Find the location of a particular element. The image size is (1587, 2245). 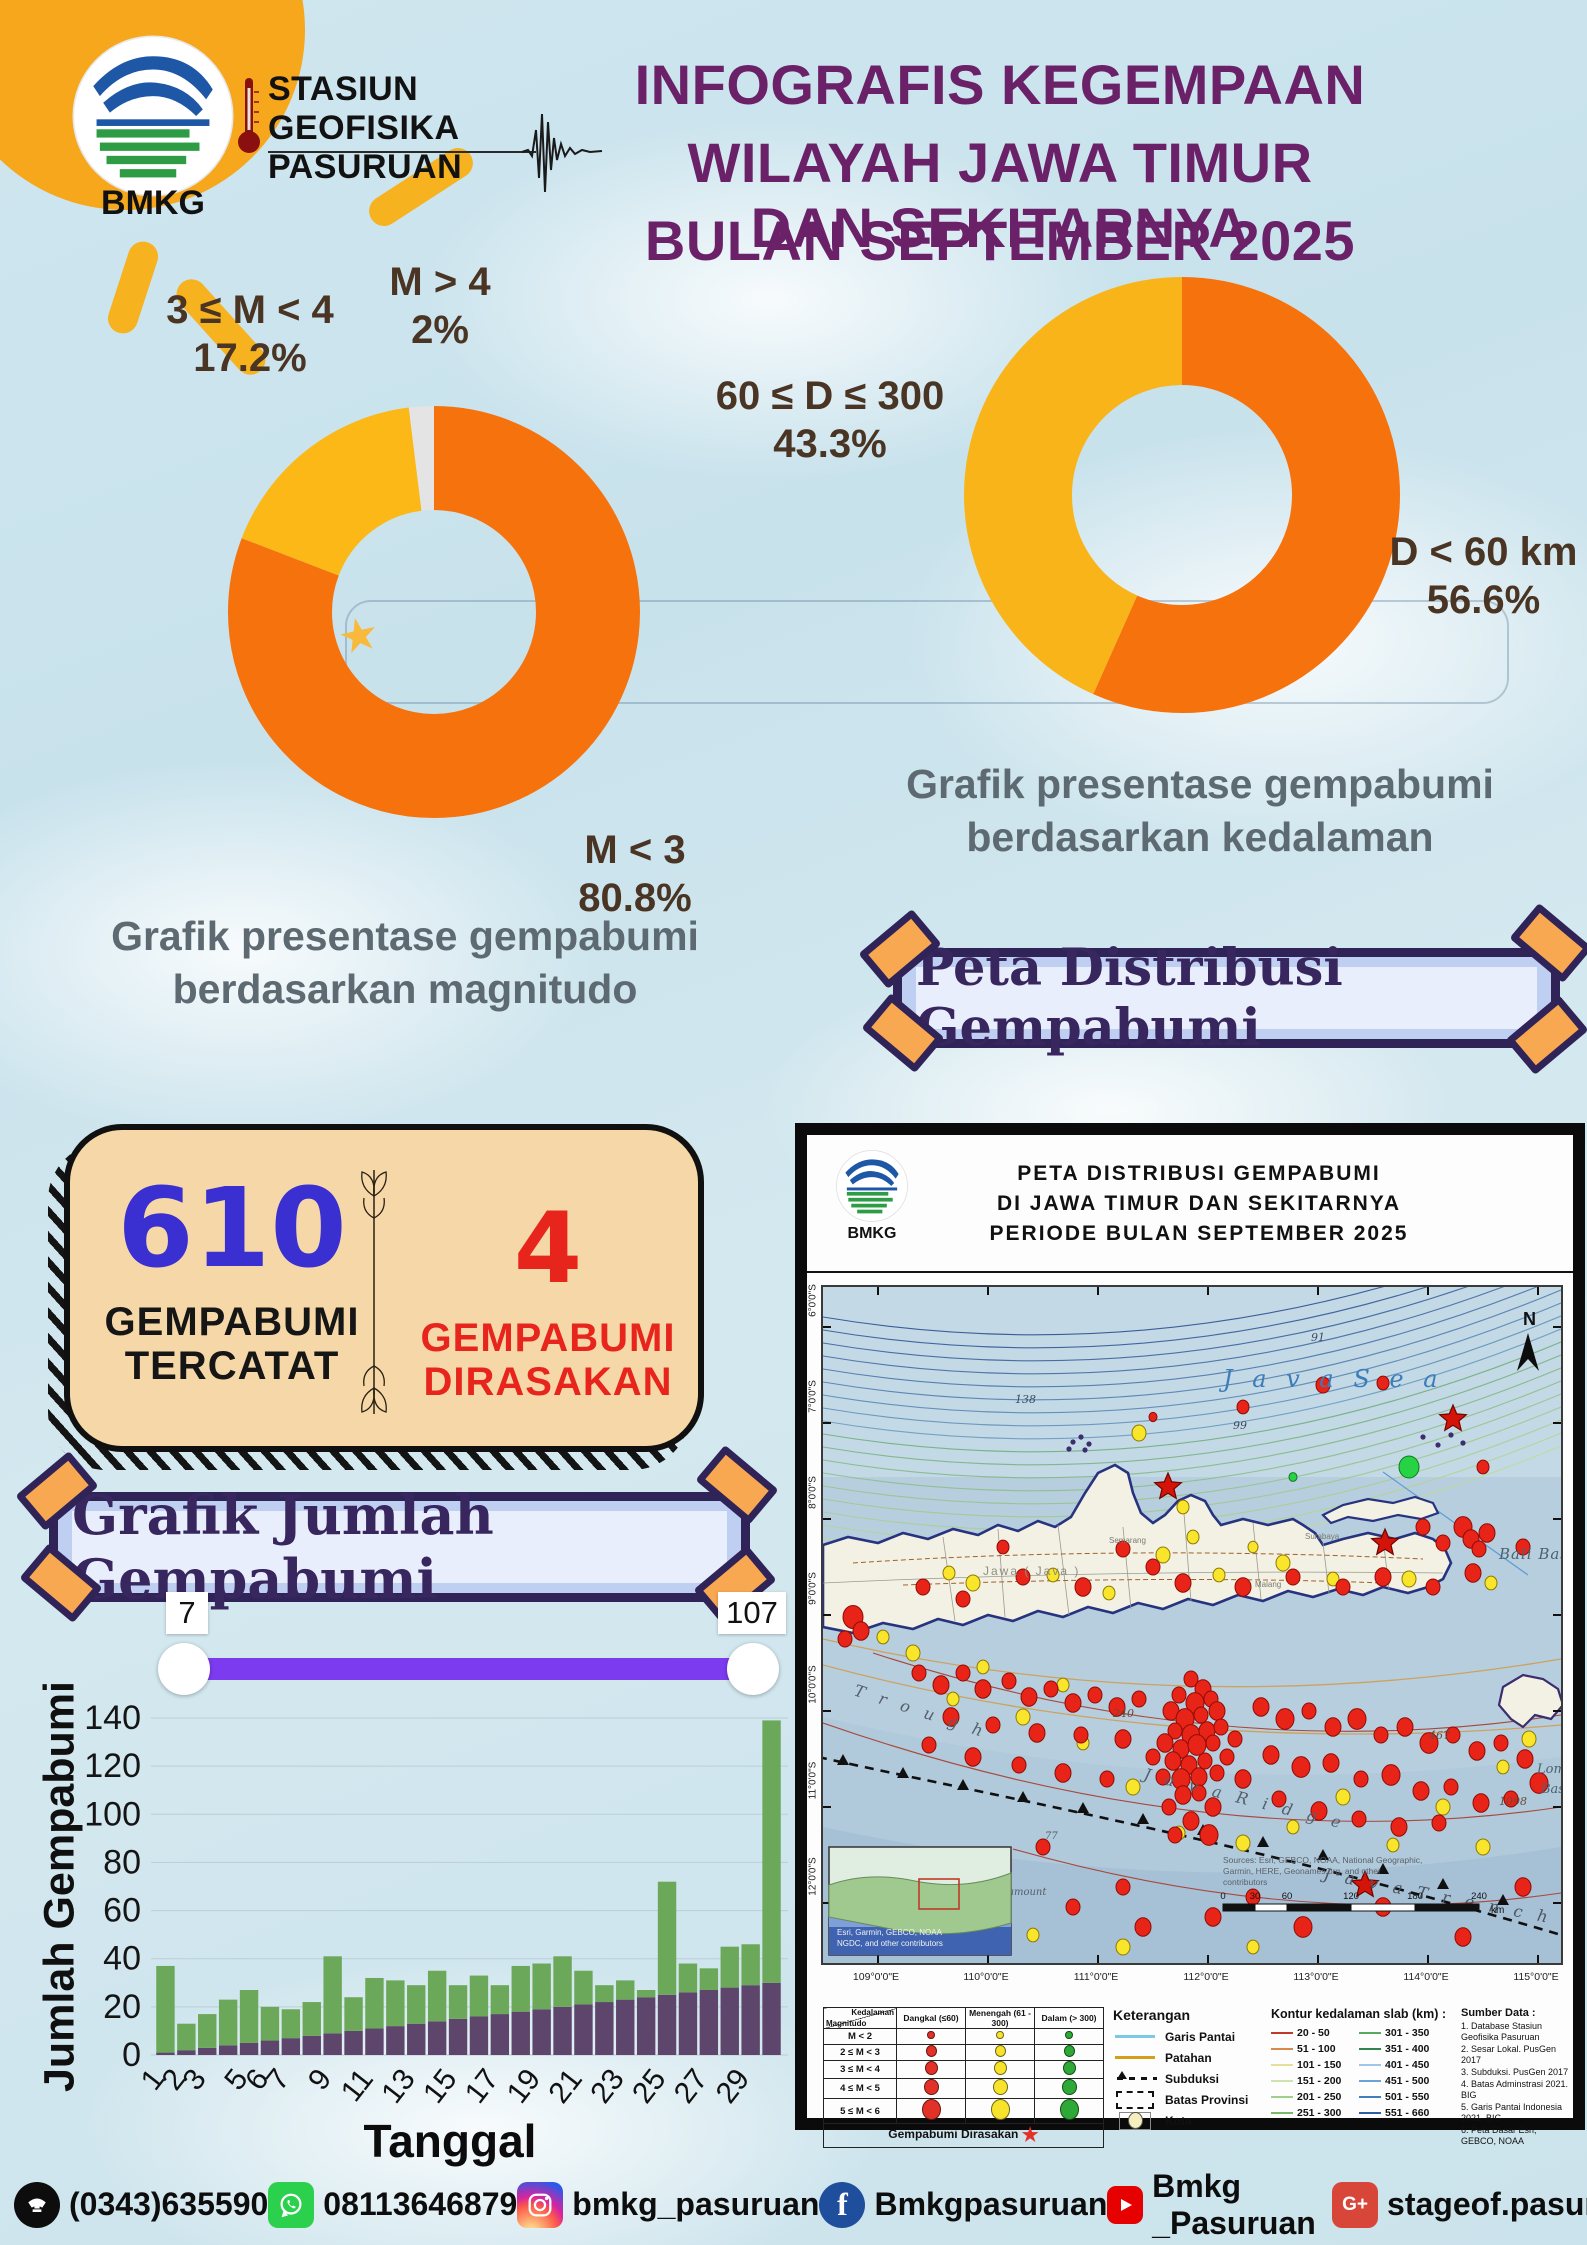

latitude-label: 10°0'0"S is located at coordinates (813, 1684).